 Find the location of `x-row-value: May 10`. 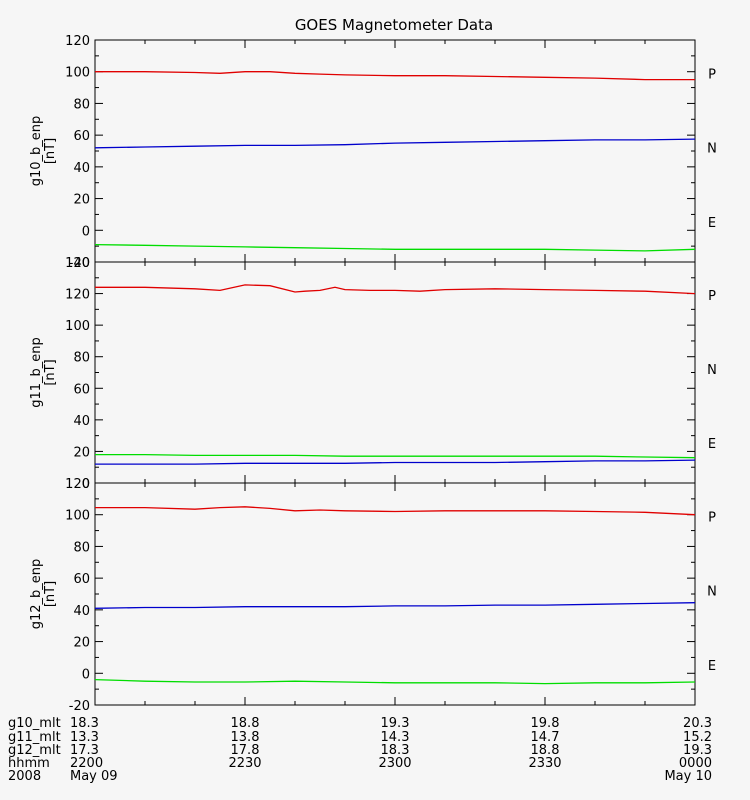

x-row-value: May 10 is located at coordinates (688, 776).